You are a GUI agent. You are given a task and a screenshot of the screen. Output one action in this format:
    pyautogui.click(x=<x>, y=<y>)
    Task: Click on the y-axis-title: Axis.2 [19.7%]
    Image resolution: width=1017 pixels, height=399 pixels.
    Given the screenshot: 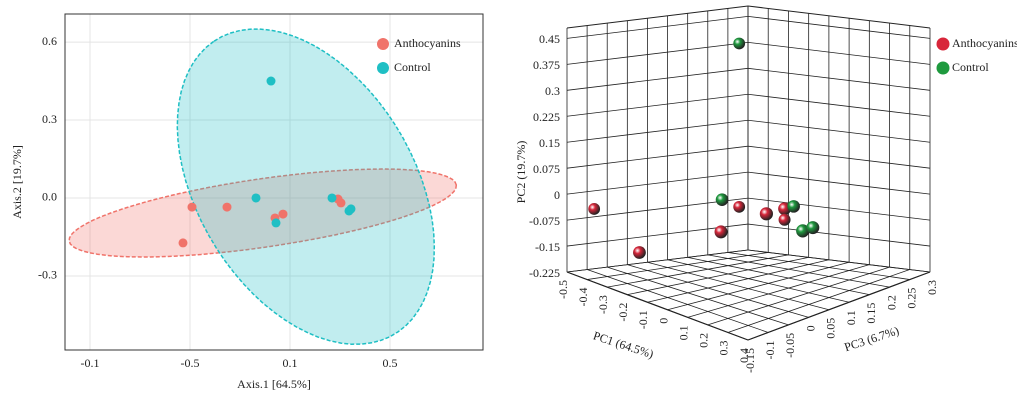 What is the action you would take?
    pyautogui.click(x=17, y=182)
    